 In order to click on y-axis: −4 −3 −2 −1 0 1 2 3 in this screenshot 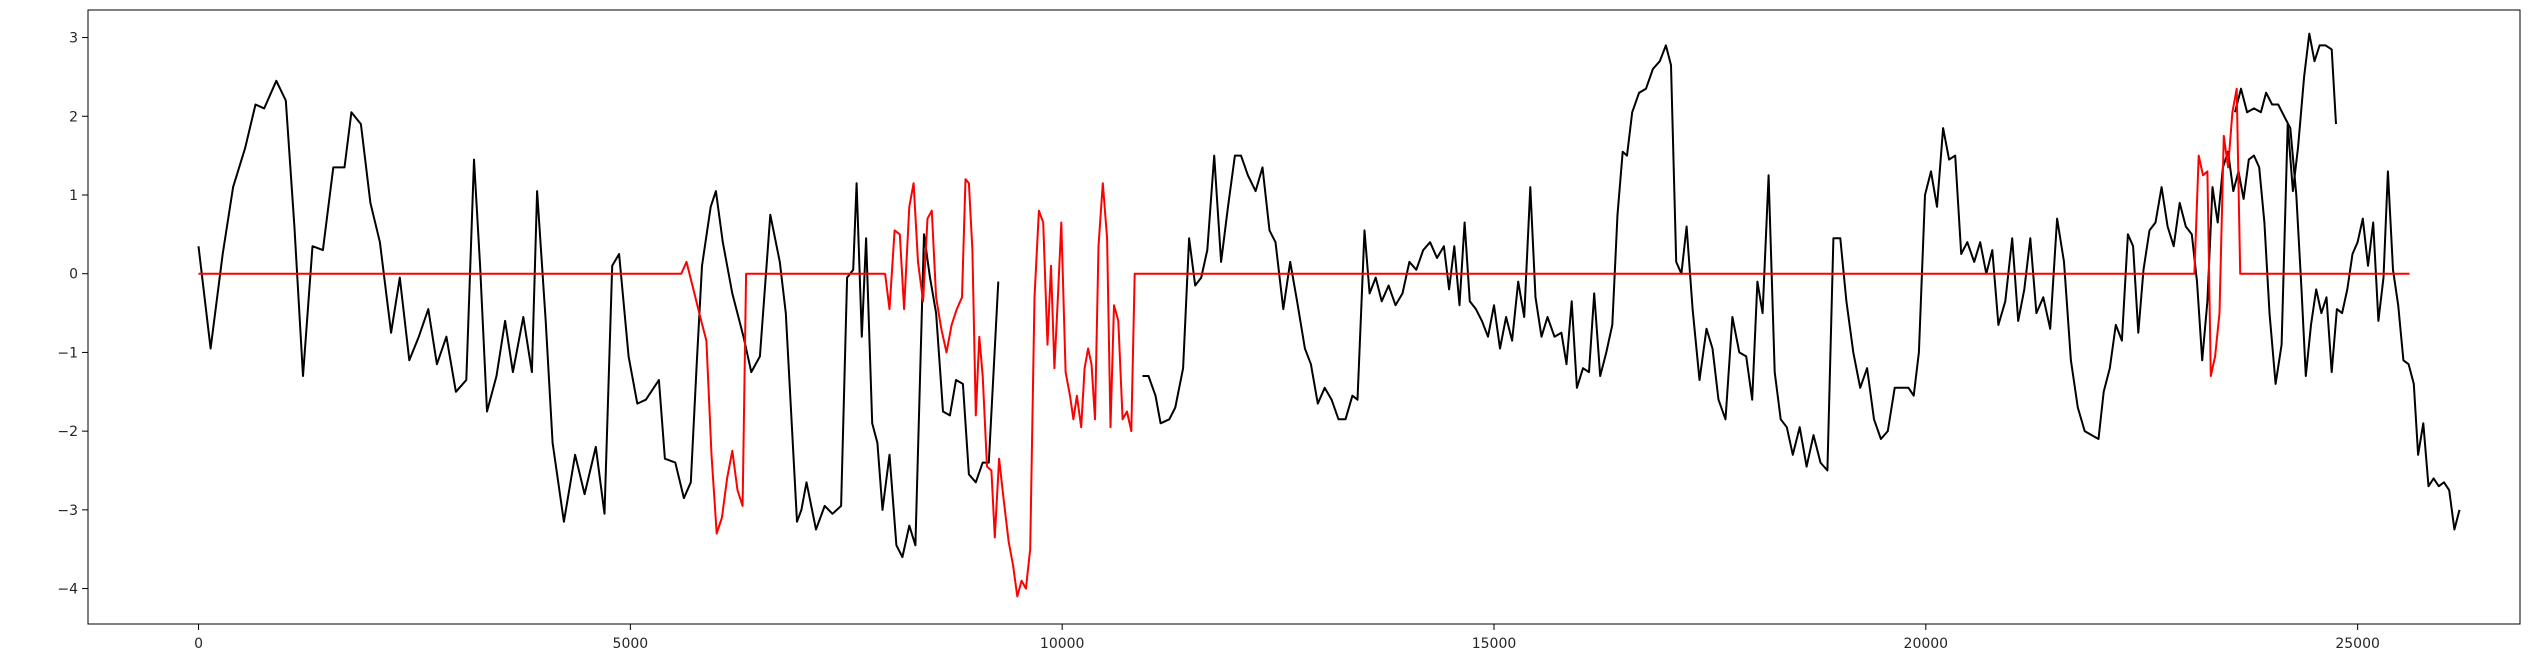, I will do `click(72, 314)`.